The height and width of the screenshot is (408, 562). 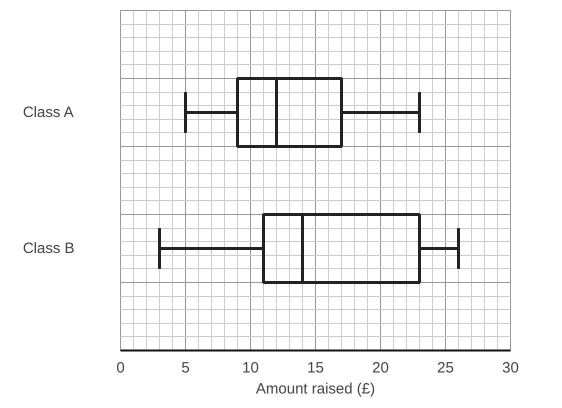 What do you see at coordinates (380, 368) in the screenshot?
I see `x-tick-label: 20` at bounding box center [380, 368].